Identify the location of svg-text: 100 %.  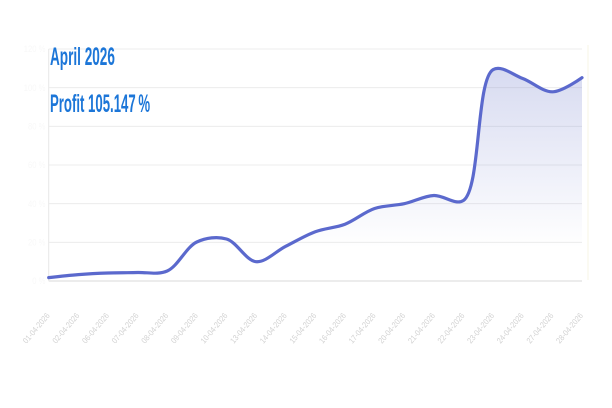
(35, 87).